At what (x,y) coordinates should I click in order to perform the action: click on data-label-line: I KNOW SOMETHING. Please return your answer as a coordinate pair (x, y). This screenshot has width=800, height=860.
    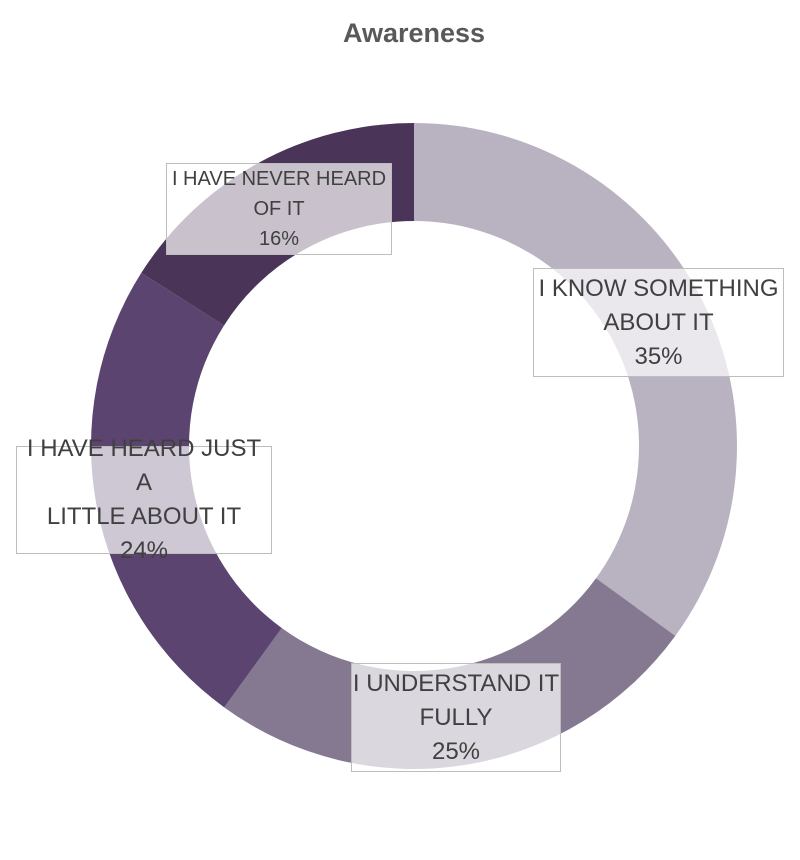
    Looking at the image, I should click on (658, 288).